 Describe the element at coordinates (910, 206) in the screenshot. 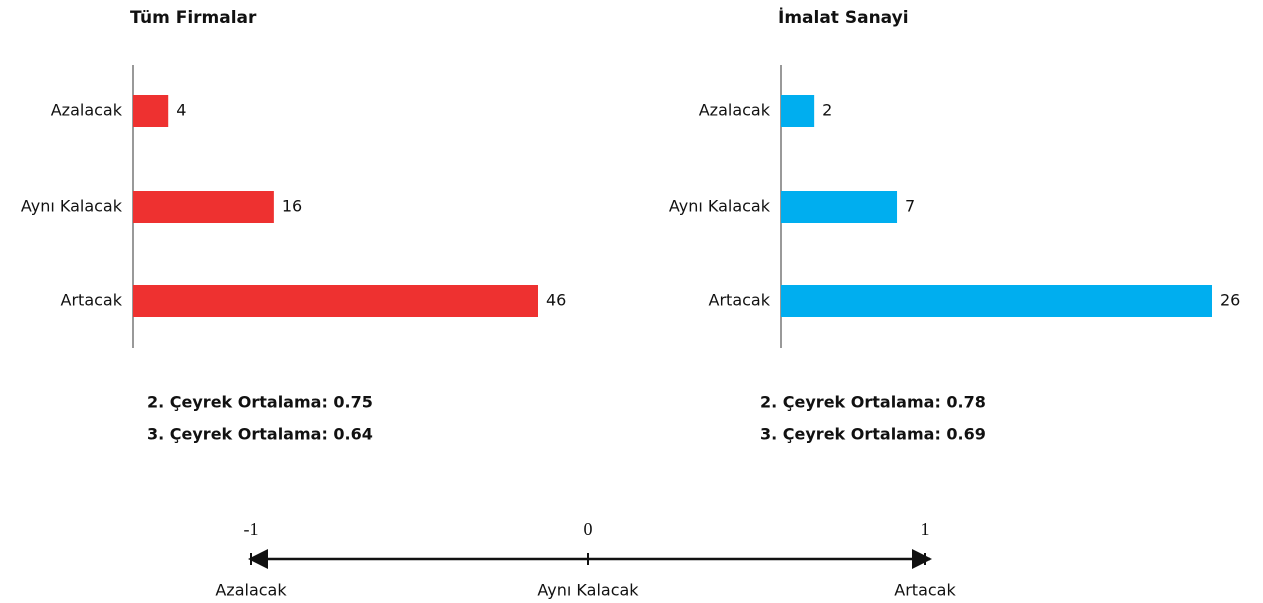

I see `value-label: 7` at that location.